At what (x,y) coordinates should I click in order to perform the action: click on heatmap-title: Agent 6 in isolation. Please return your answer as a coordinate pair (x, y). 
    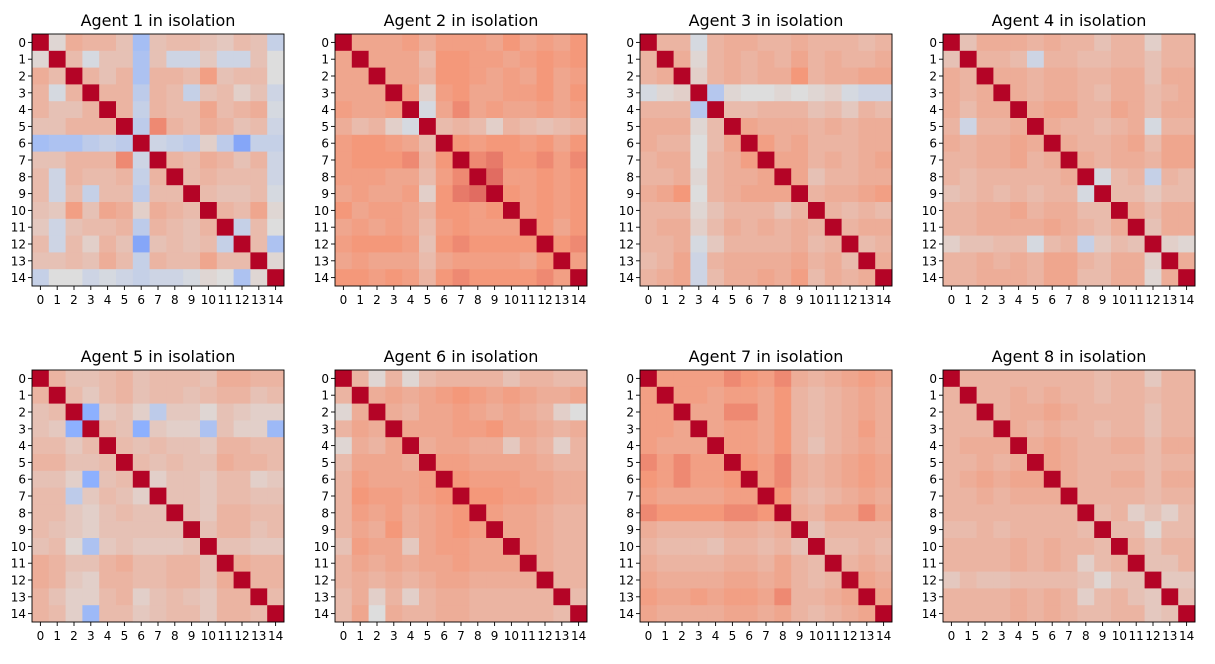
    Looking at the image, I should click on (461, 356).